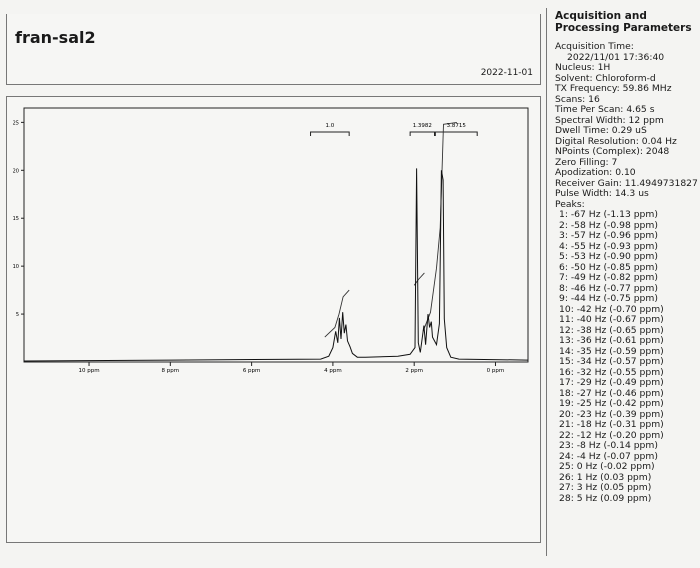 The width and height of the screenshot is (700, 568). What do you see at coordinates (595, 172) in the screenshot?
I see `parameter-row: Apodization: 0.10` at bounding box center [595, 172].